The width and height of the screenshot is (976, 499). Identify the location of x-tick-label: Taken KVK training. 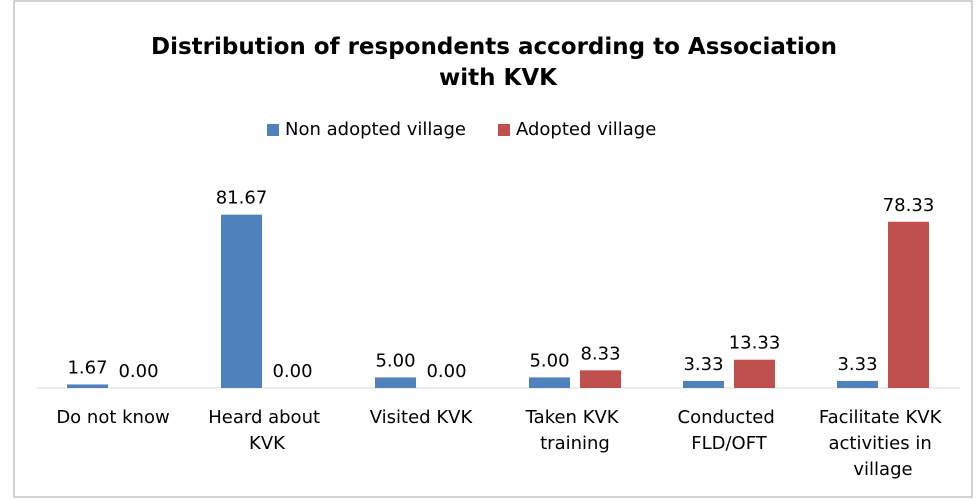
(575, 430).